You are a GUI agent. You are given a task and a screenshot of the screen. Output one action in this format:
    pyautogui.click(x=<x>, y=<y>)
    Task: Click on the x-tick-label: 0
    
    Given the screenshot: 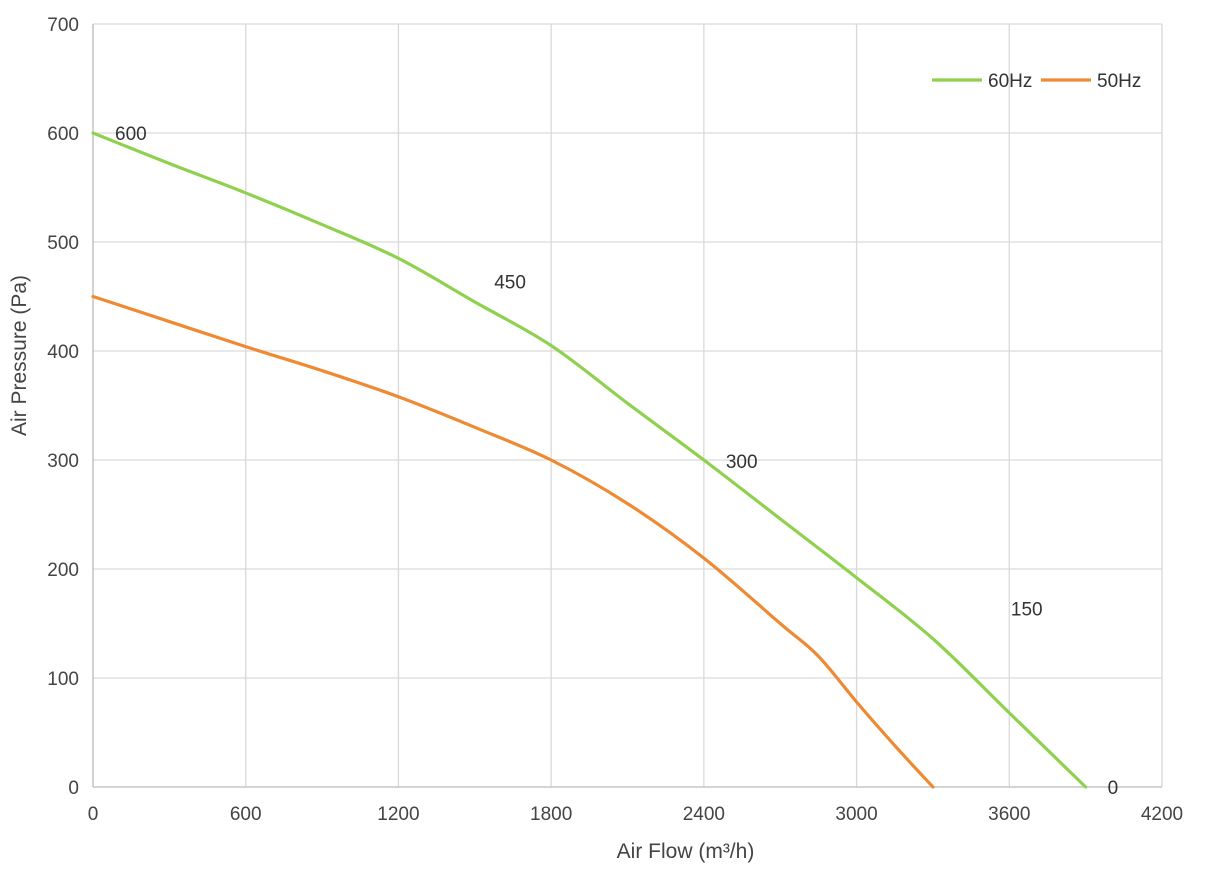 What is the action you would take?
    pyautogui.click(x=93, y=814)
    